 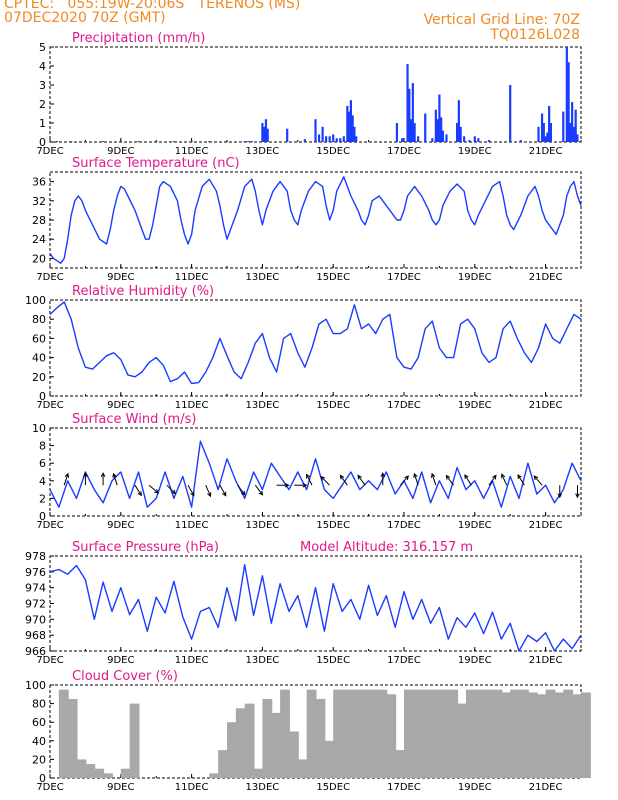 I want to click on precipitation-xtick-label: 9DEC, so click(x=120, y=151).